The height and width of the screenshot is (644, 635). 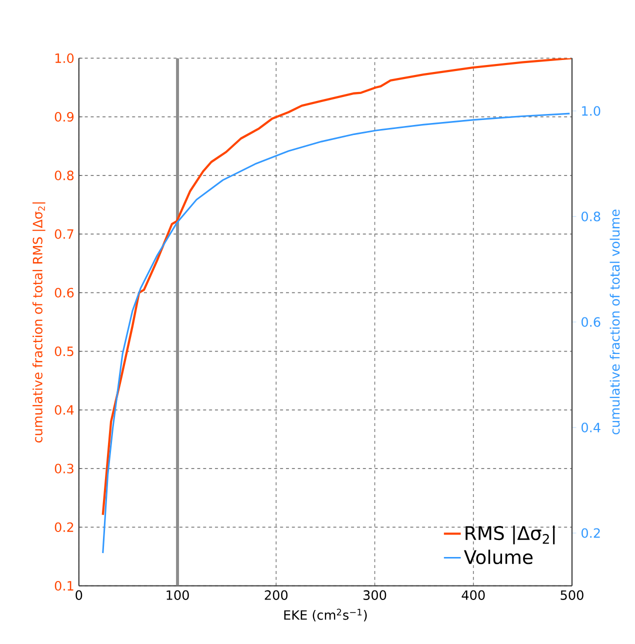 I want to click on y-tick-label: 0.6, so click(x=64, y=293).